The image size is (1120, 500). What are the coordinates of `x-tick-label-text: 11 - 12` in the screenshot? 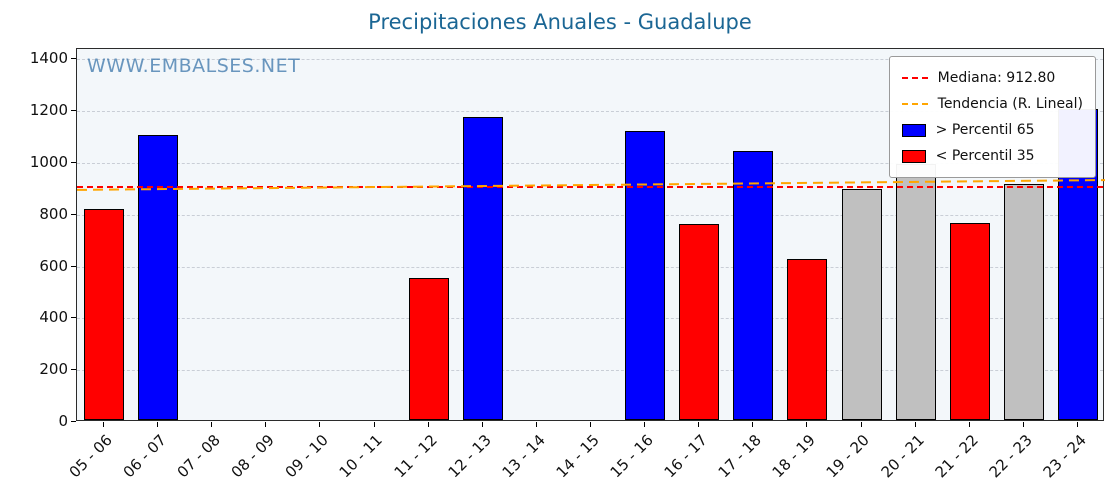 It's located at (415, 456).